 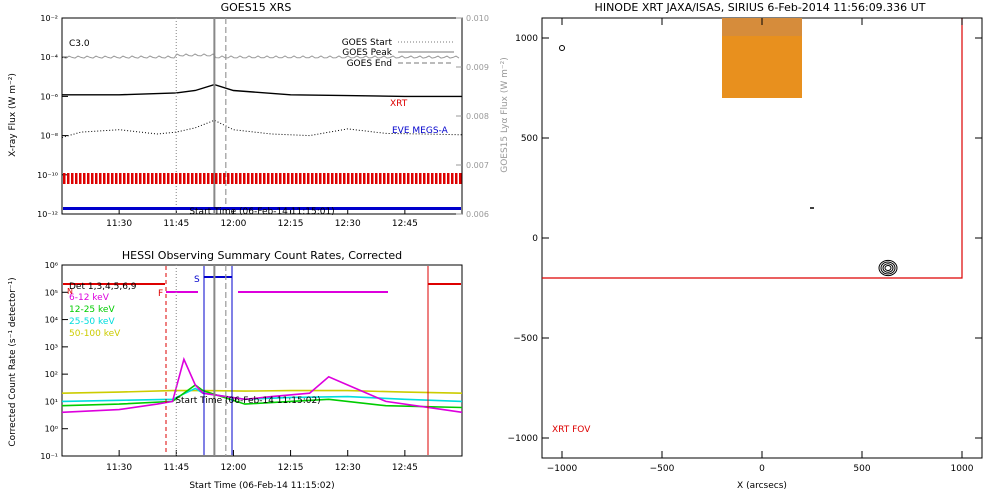 What do you see at coordinates (51, 429) in the screenshot?
I see `hessi-y-tick-label: 10⁰` at bounding box center [51, 429].